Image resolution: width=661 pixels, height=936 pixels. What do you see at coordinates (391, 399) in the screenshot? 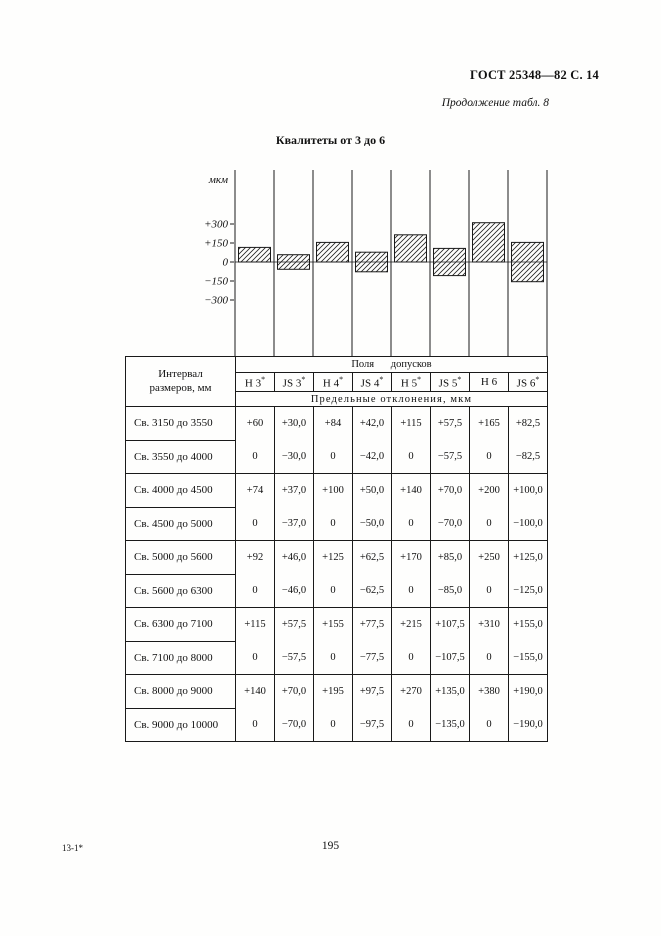
I see `deviations-header-cell: Предельные отклонения, мкм` at bounding box center [391, 399].